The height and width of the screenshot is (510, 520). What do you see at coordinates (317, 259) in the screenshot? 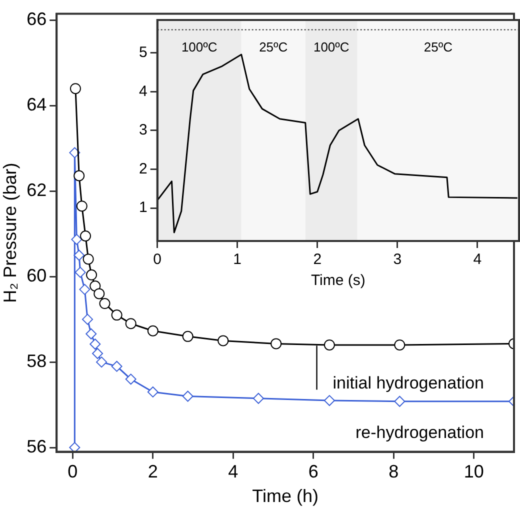
I see `x-tick-label: 2` at bounding box center [317, 259].